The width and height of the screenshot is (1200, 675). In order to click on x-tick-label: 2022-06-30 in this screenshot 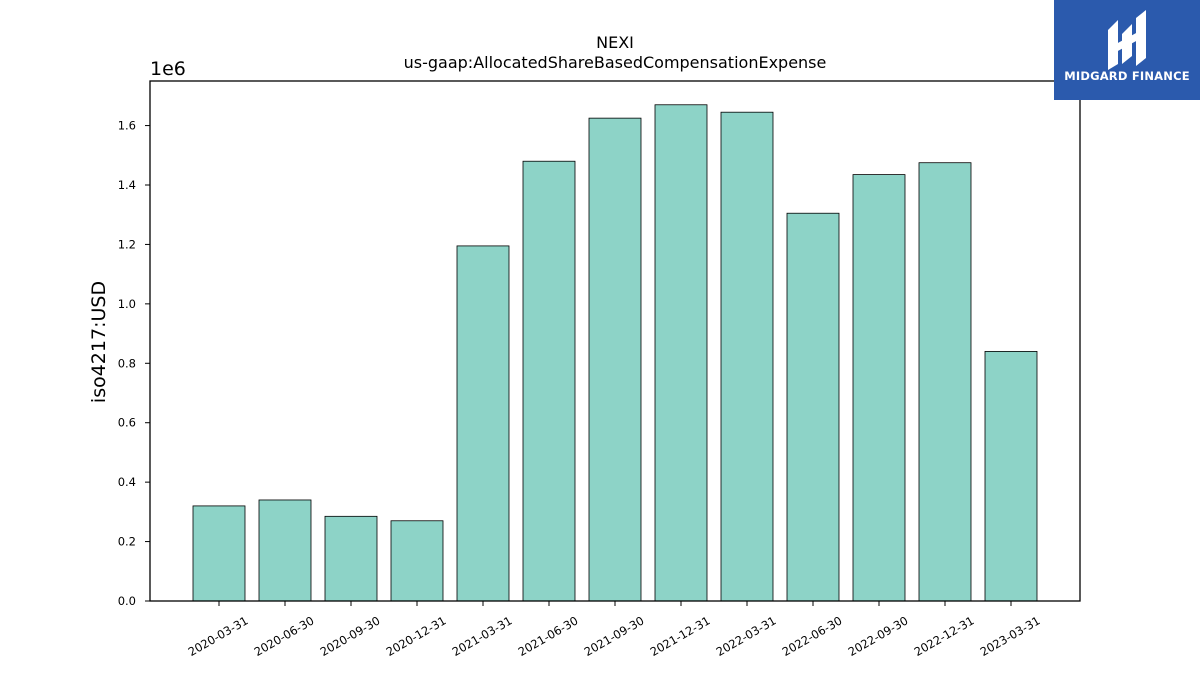, I will do `click(812, 636)`.